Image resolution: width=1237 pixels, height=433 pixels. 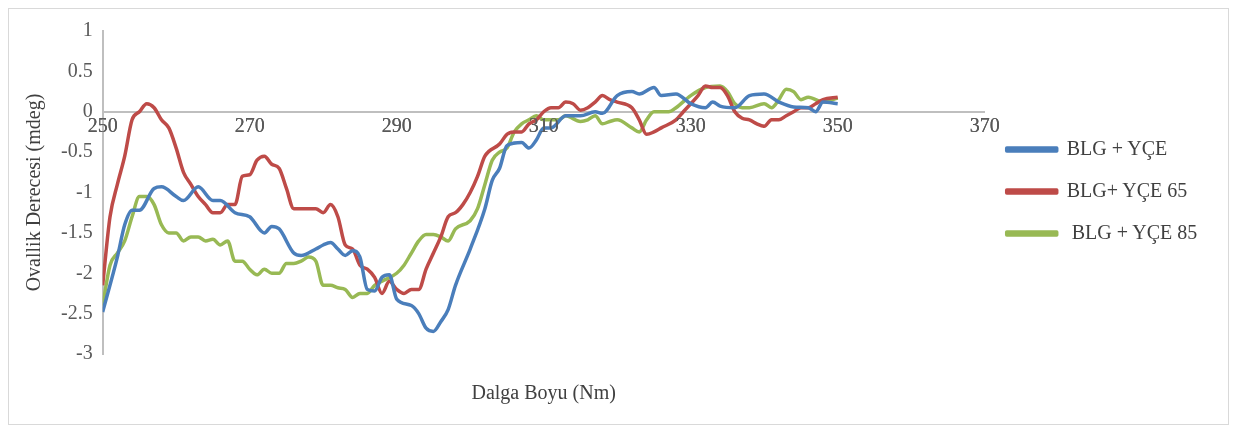 What do you see at coordinates (76, 231) in the screenshot?
I see `y-tick-label: -1.5` at bounding box center [76, 231].